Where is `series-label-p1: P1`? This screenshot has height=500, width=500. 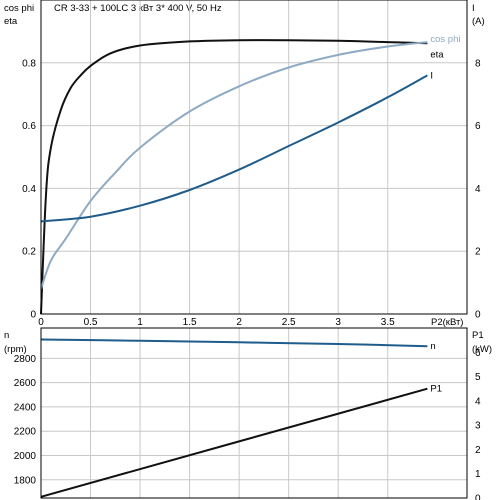
series-label-p1: P1 is located at coordinates (436, 389).